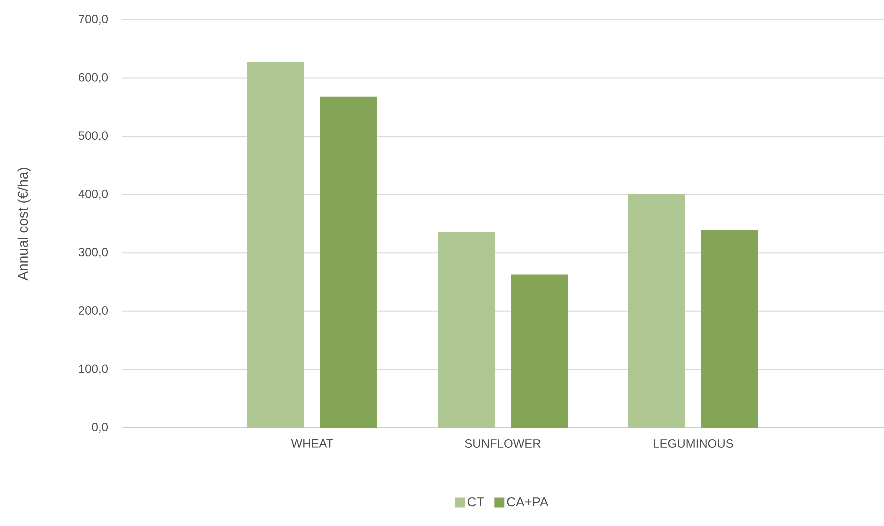 The width and height of the screenshot is (884, 526). I want to click on legend-label: CT, so click(476, 502).